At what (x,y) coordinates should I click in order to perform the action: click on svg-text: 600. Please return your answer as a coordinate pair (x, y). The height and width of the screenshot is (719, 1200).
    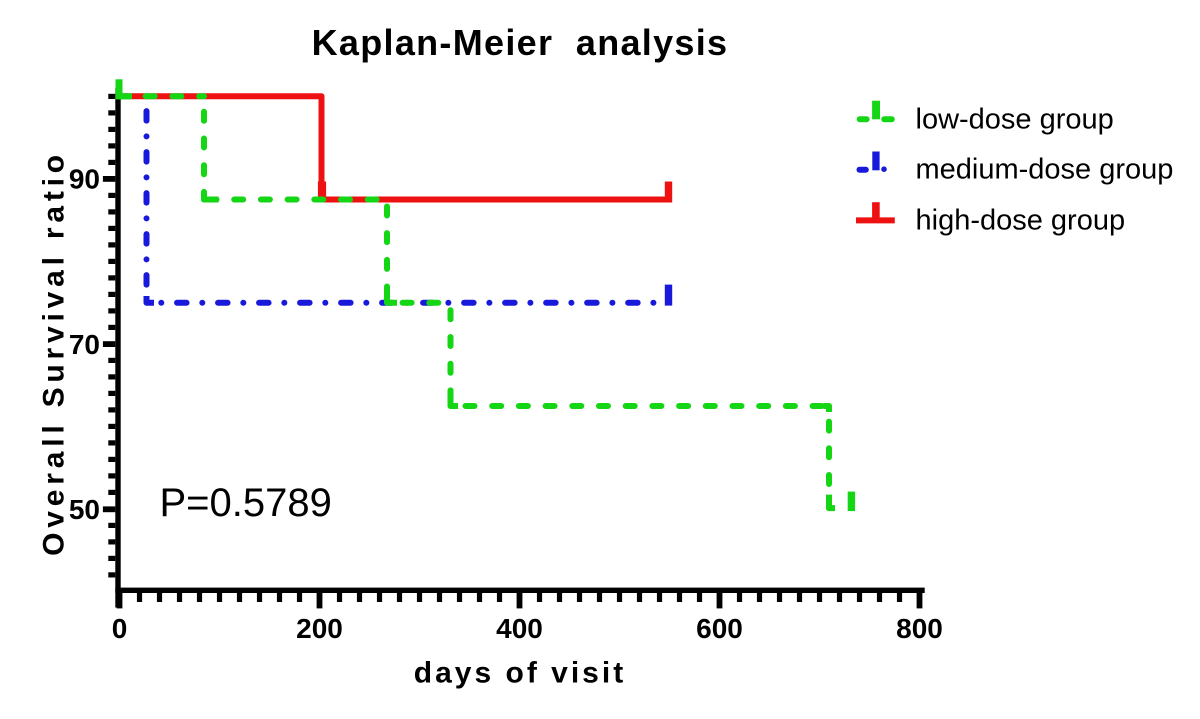
    Looking at the image, I should click on (719, 628).